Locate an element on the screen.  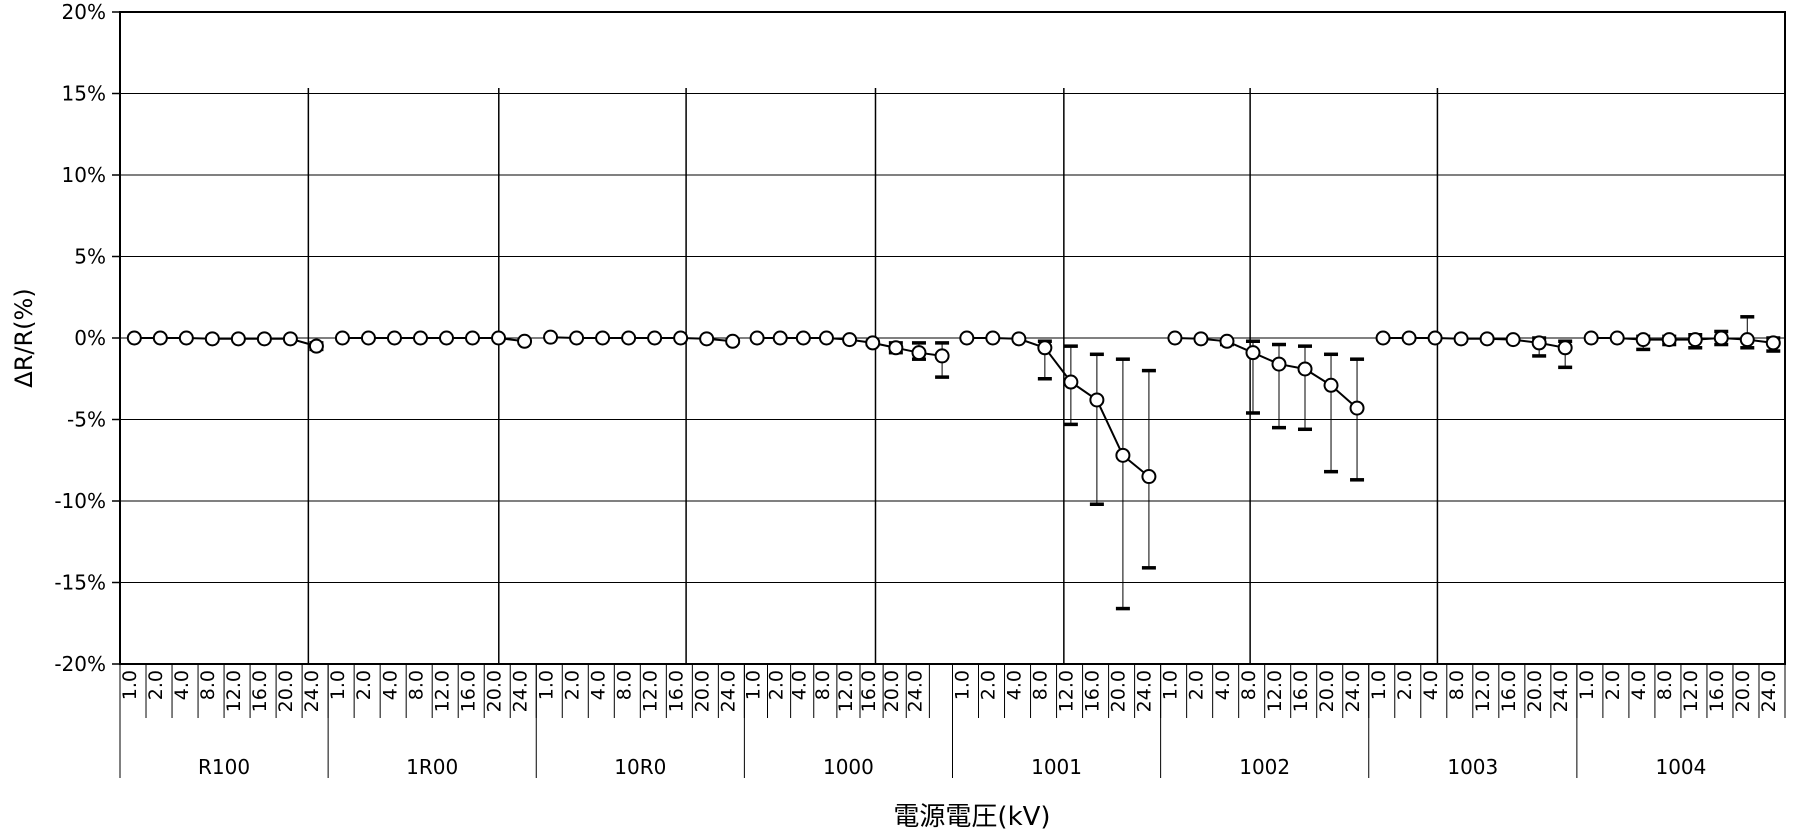
data-point-1000-1.0 is located at coordinates (757, 338).